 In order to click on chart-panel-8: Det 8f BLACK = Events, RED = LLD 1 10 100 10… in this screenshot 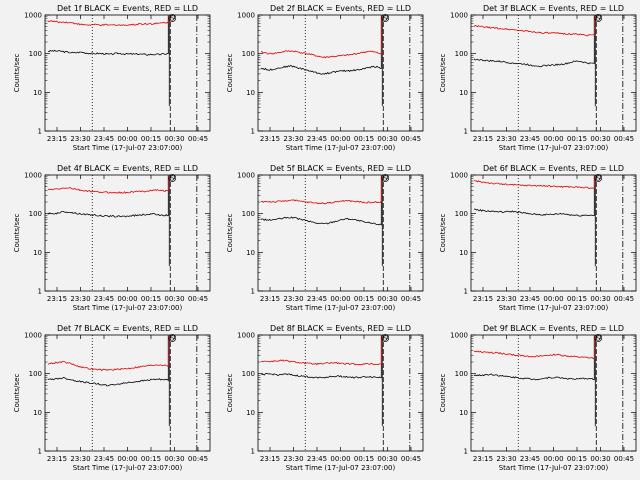, I will do `click(325, 398)`.